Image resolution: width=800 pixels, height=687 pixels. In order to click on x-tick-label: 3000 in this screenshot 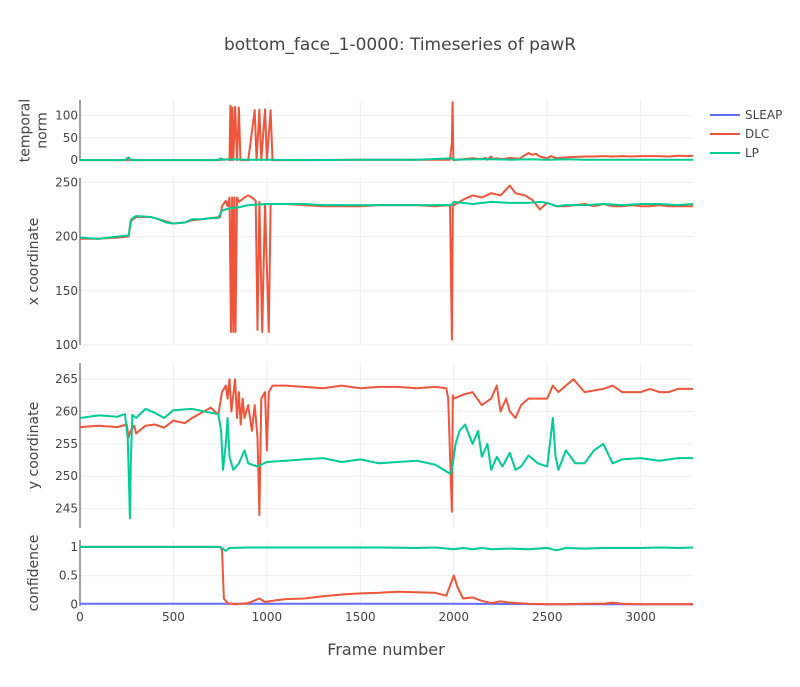, I will do `click(640, 617)`.